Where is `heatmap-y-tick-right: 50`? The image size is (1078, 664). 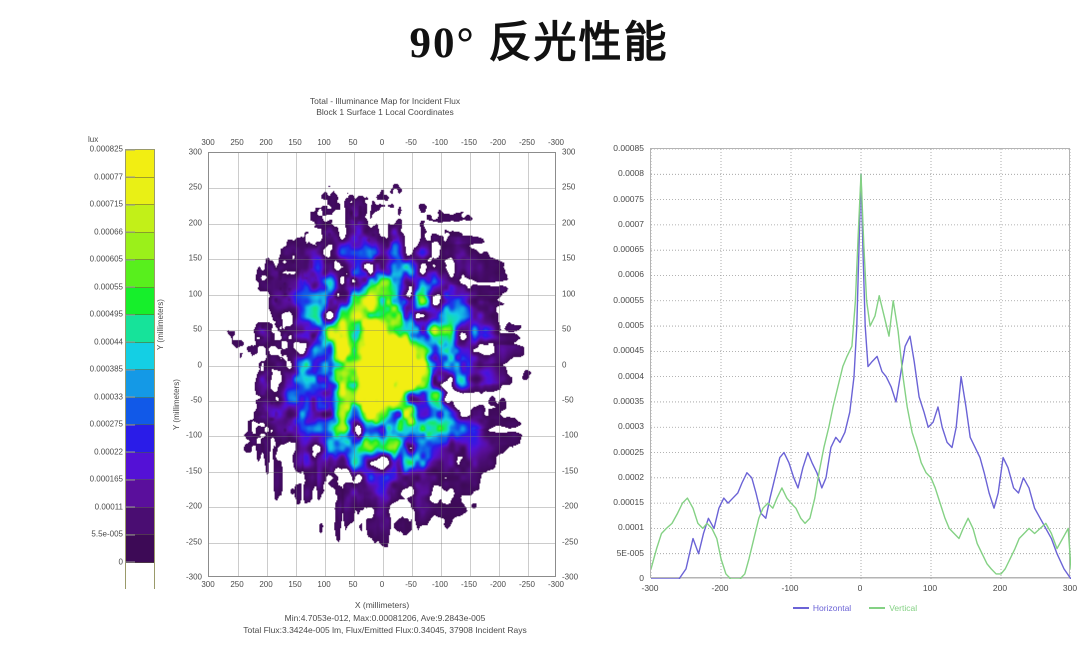 heatmap-y-tick-right: 50 is located at coordinates (566, 329).